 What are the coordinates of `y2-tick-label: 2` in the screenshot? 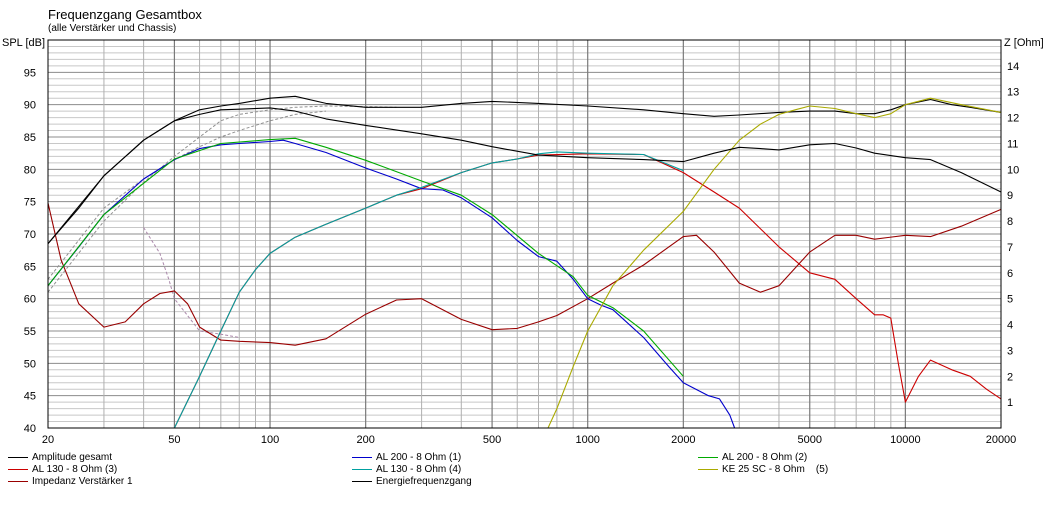 It's located at (1010, 377).